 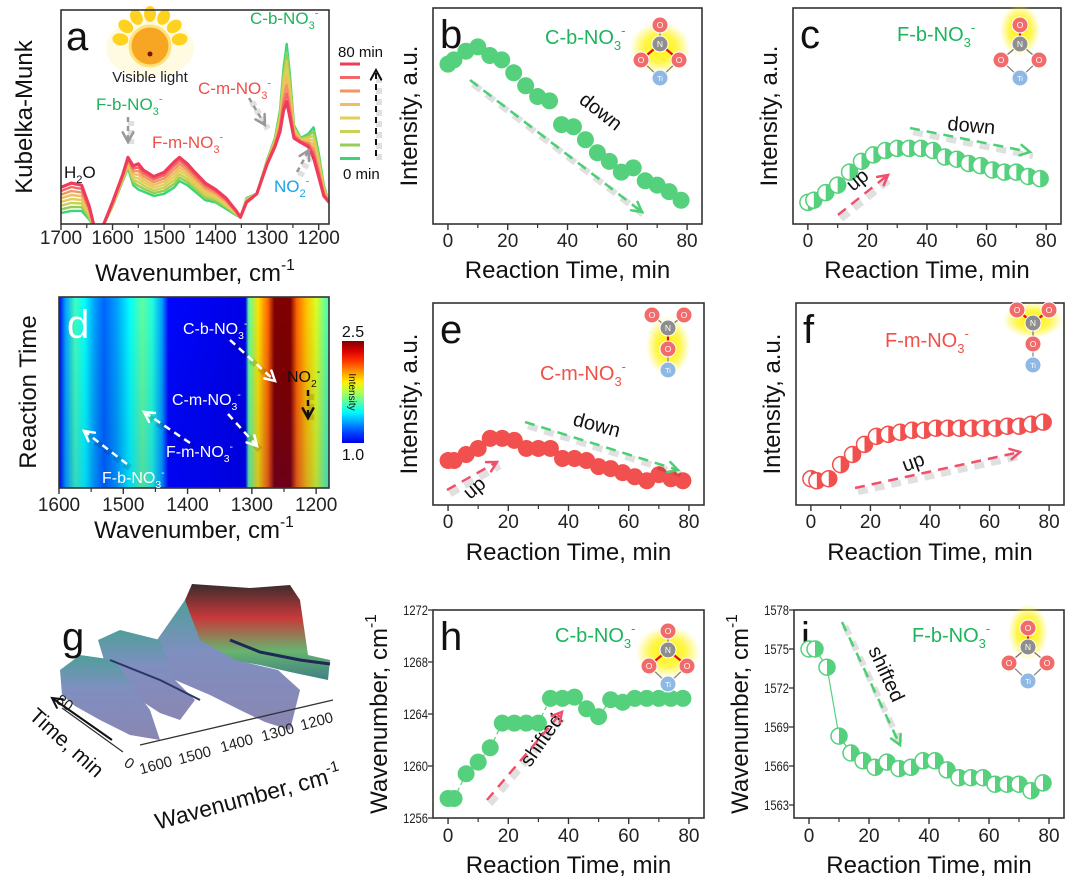 I want to click on text-part: O, so click(x=88, y=172).